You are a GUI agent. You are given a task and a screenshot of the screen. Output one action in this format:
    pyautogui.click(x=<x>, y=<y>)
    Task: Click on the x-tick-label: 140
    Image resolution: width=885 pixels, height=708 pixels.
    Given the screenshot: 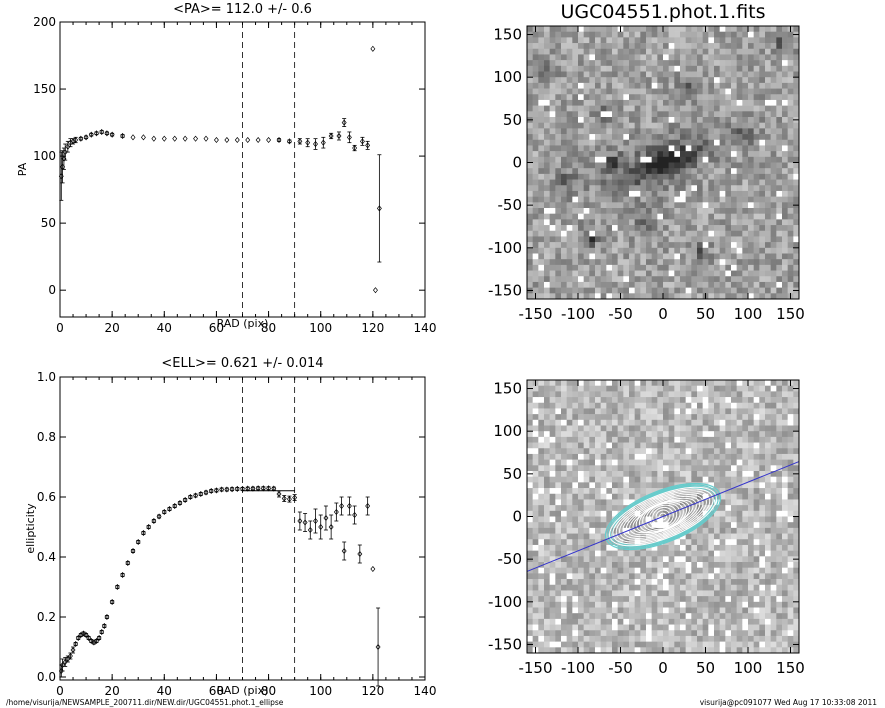 What is the action you would take?
    pyautogui.click(x=425, y=691)
    